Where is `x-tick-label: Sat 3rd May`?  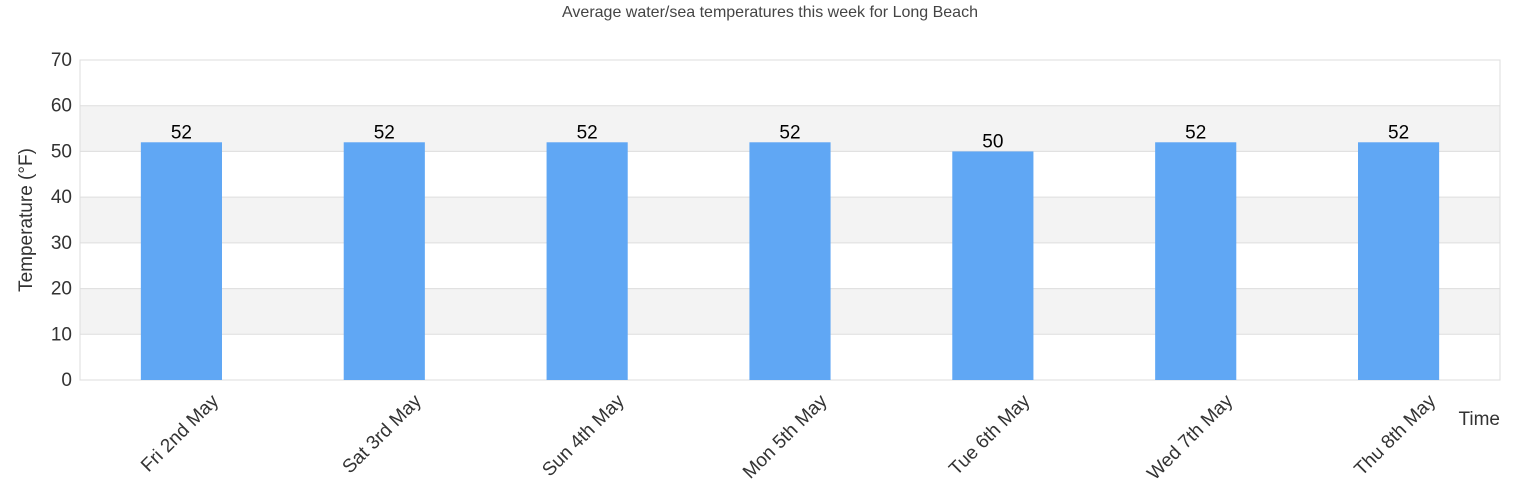 x-tick-label: Sat 3rd May is located at coordinates (383, 434).